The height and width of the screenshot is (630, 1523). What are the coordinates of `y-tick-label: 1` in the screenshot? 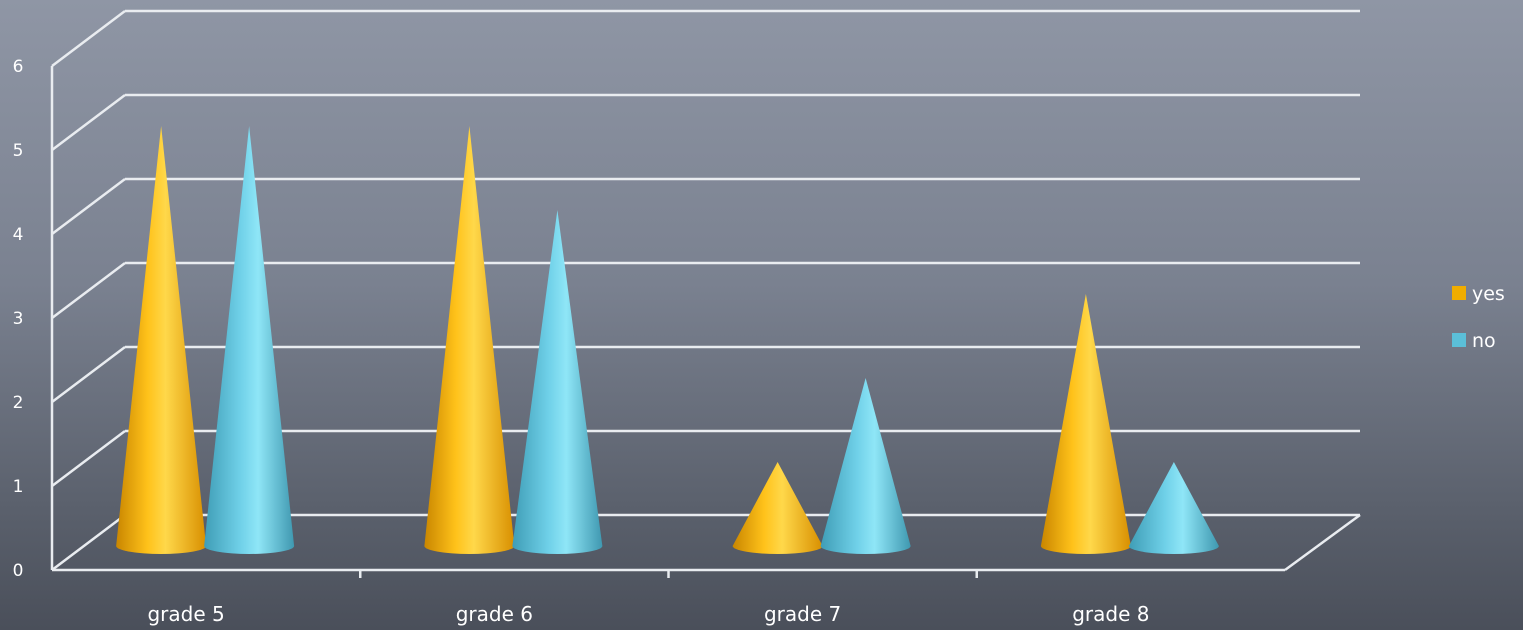 It's located at (18, 487).